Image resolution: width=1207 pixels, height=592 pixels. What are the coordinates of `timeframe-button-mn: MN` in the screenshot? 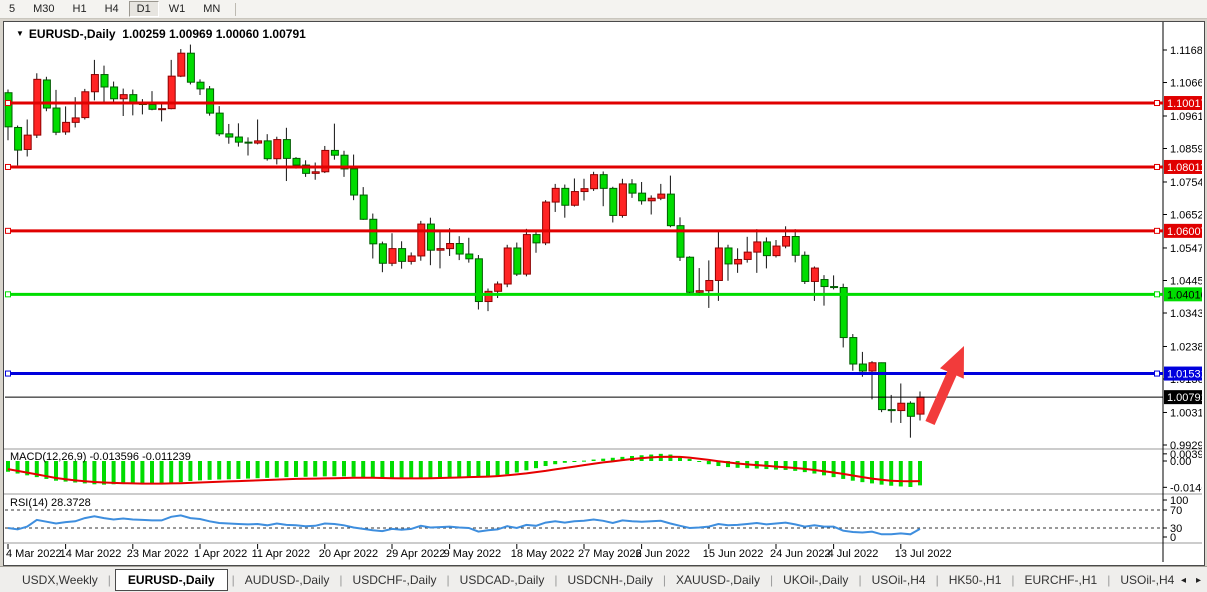 It's located at (212, 9).